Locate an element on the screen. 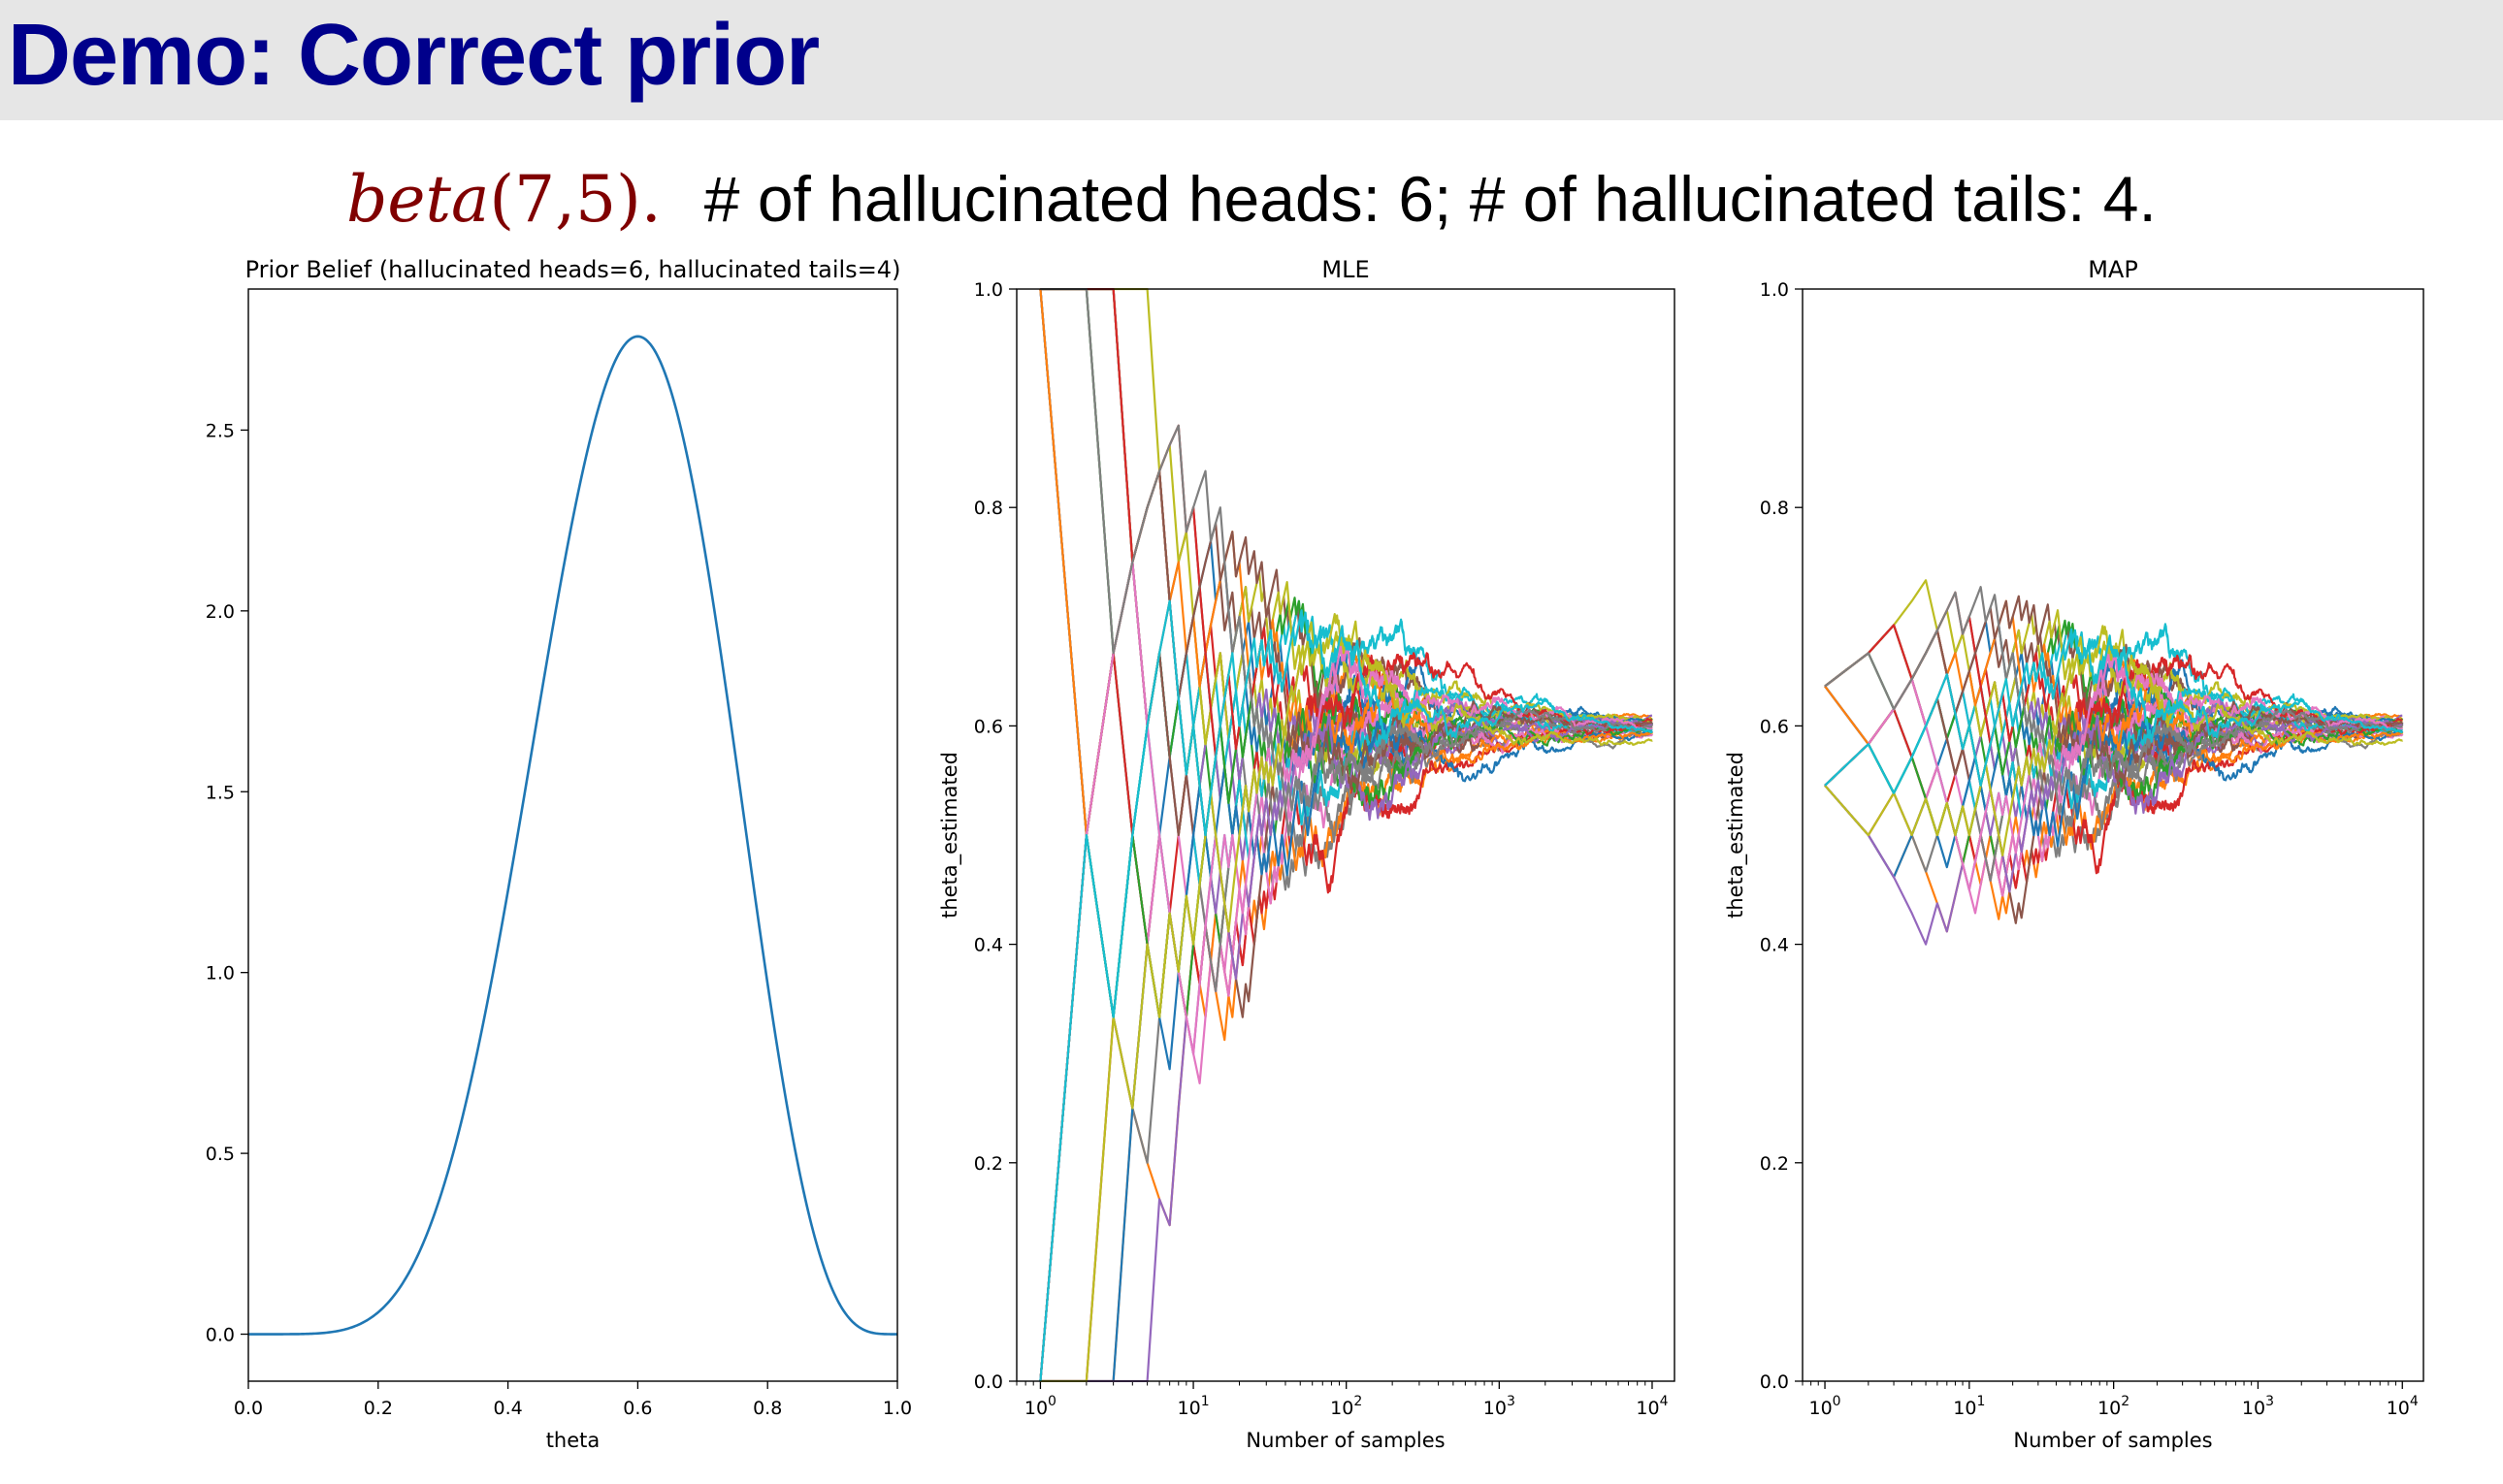  y-tick-label: 1.5 is located at coordinates (220, 792).